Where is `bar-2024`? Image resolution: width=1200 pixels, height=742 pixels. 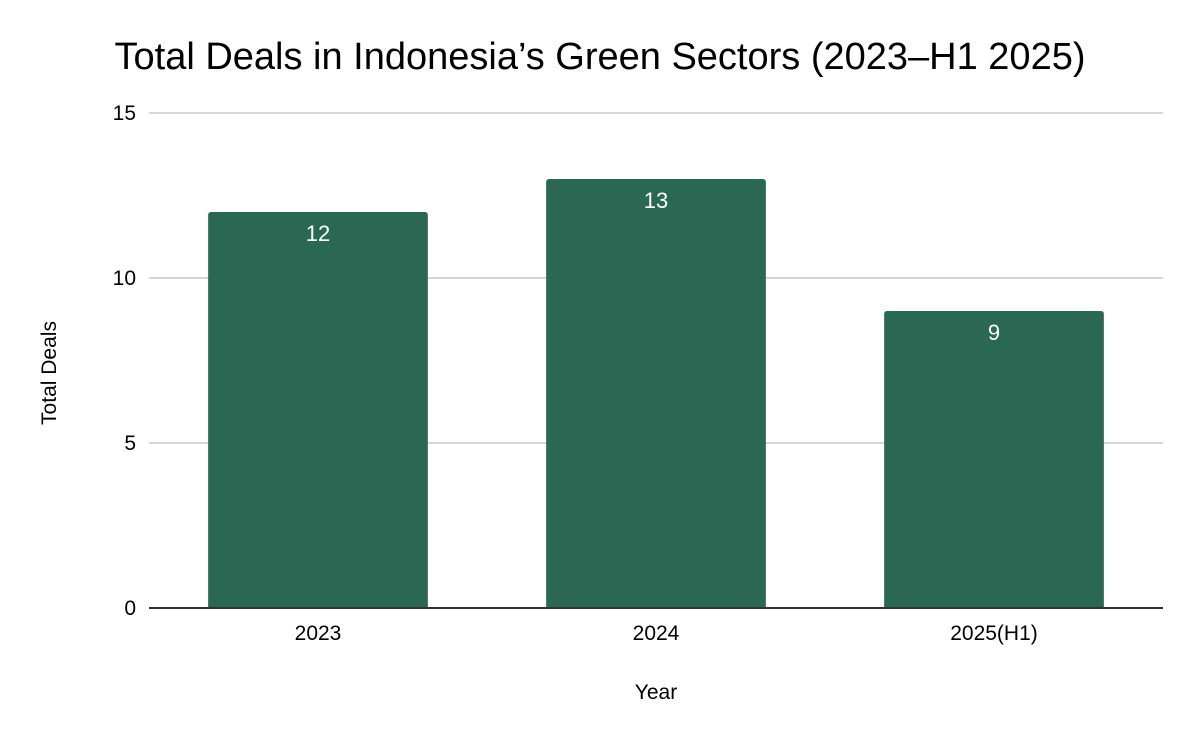 bar-2024 is located at coordinates (656, 393).